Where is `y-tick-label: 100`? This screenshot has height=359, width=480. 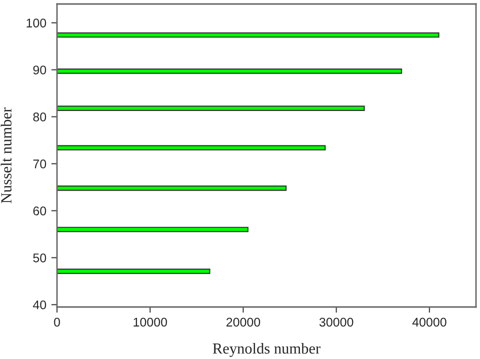
y-tick-label: 100 is located at coordinates (36, 23).